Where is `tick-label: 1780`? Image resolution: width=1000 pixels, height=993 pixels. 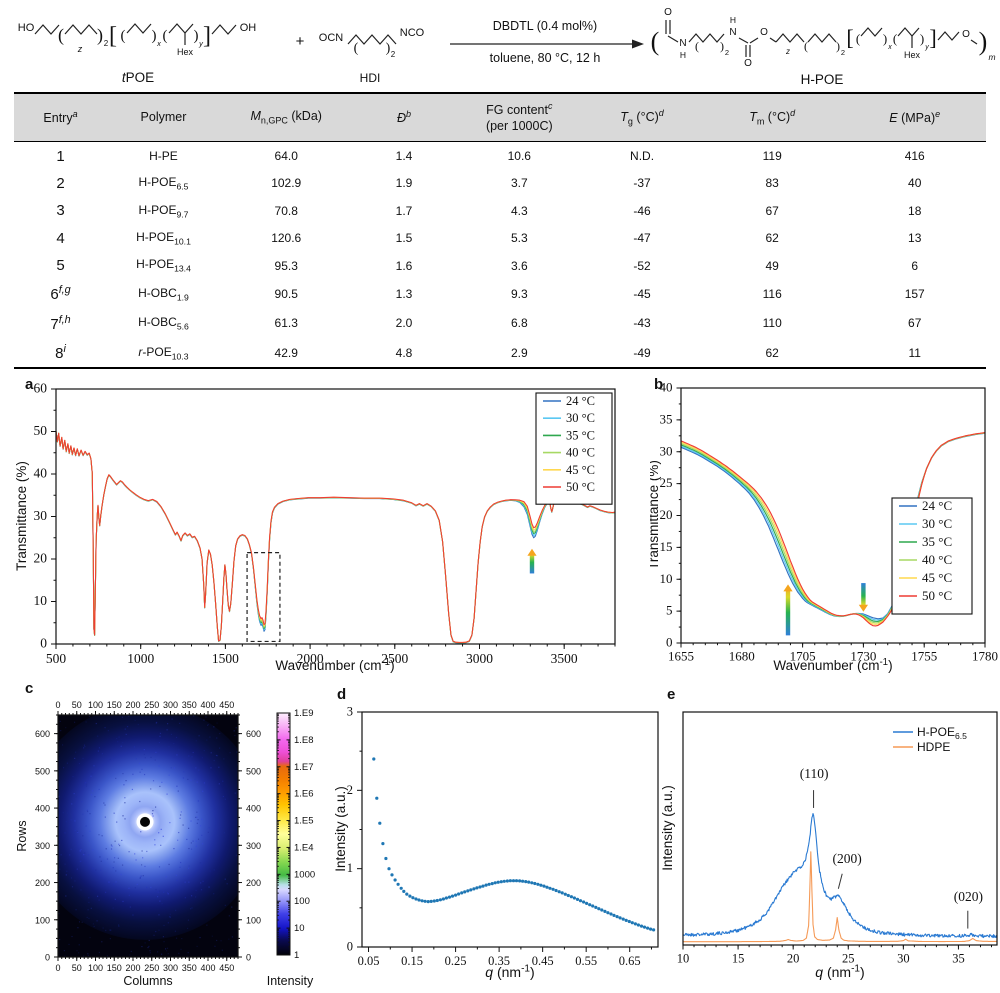 tick-label: 1780 is located at coordinates (985, 656).